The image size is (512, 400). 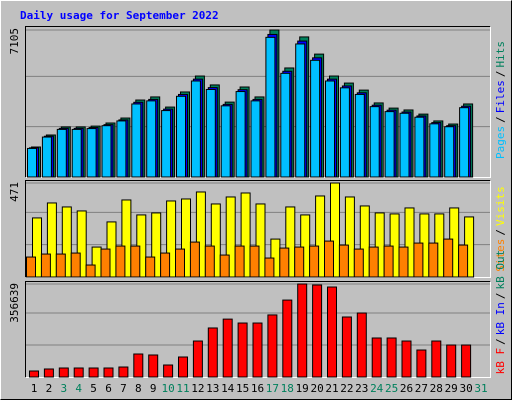 What do you see at coordinates (153, 388) in the screenshot?
I see `x-tick-label: 9` at bounding box center [153, 388].